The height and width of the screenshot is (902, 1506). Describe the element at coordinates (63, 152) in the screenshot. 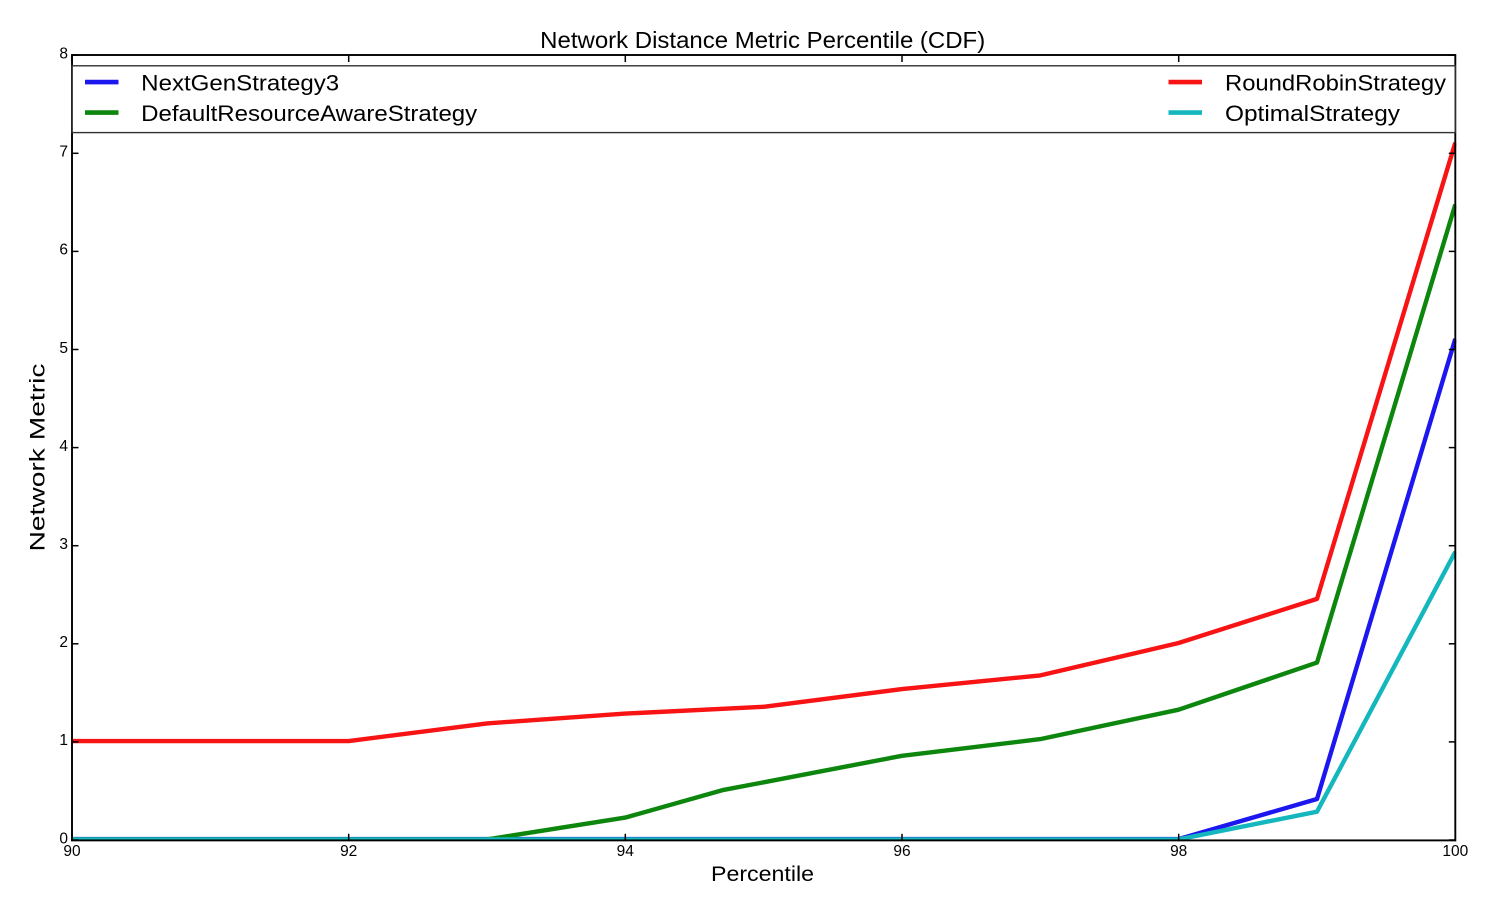

I see `svg-text: 7` at that location.